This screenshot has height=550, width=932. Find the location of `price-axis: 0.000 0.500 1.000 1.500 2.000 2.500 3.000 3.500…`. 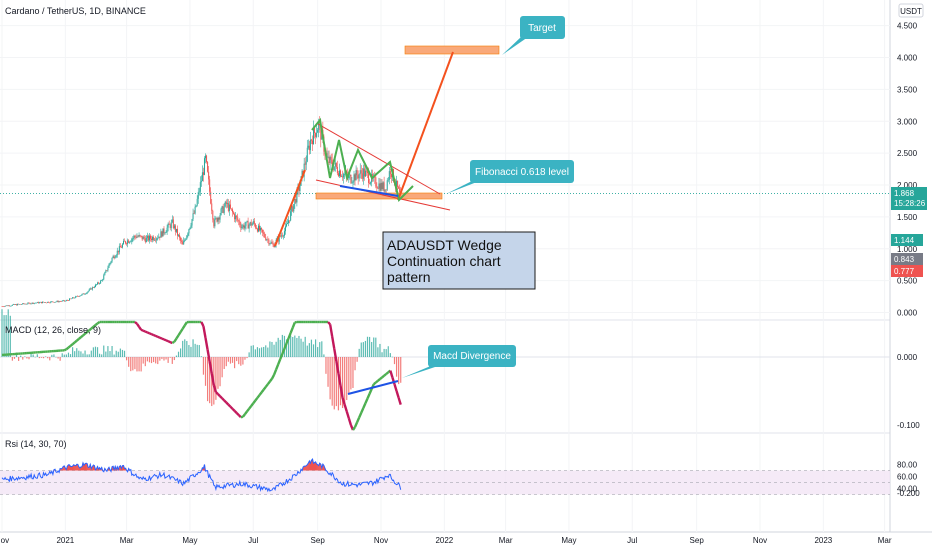

price-axis: 0.000 0.500 1.000 1.500 2.000 2.500 3.000 3.500… is located at coordinates (908, 260).